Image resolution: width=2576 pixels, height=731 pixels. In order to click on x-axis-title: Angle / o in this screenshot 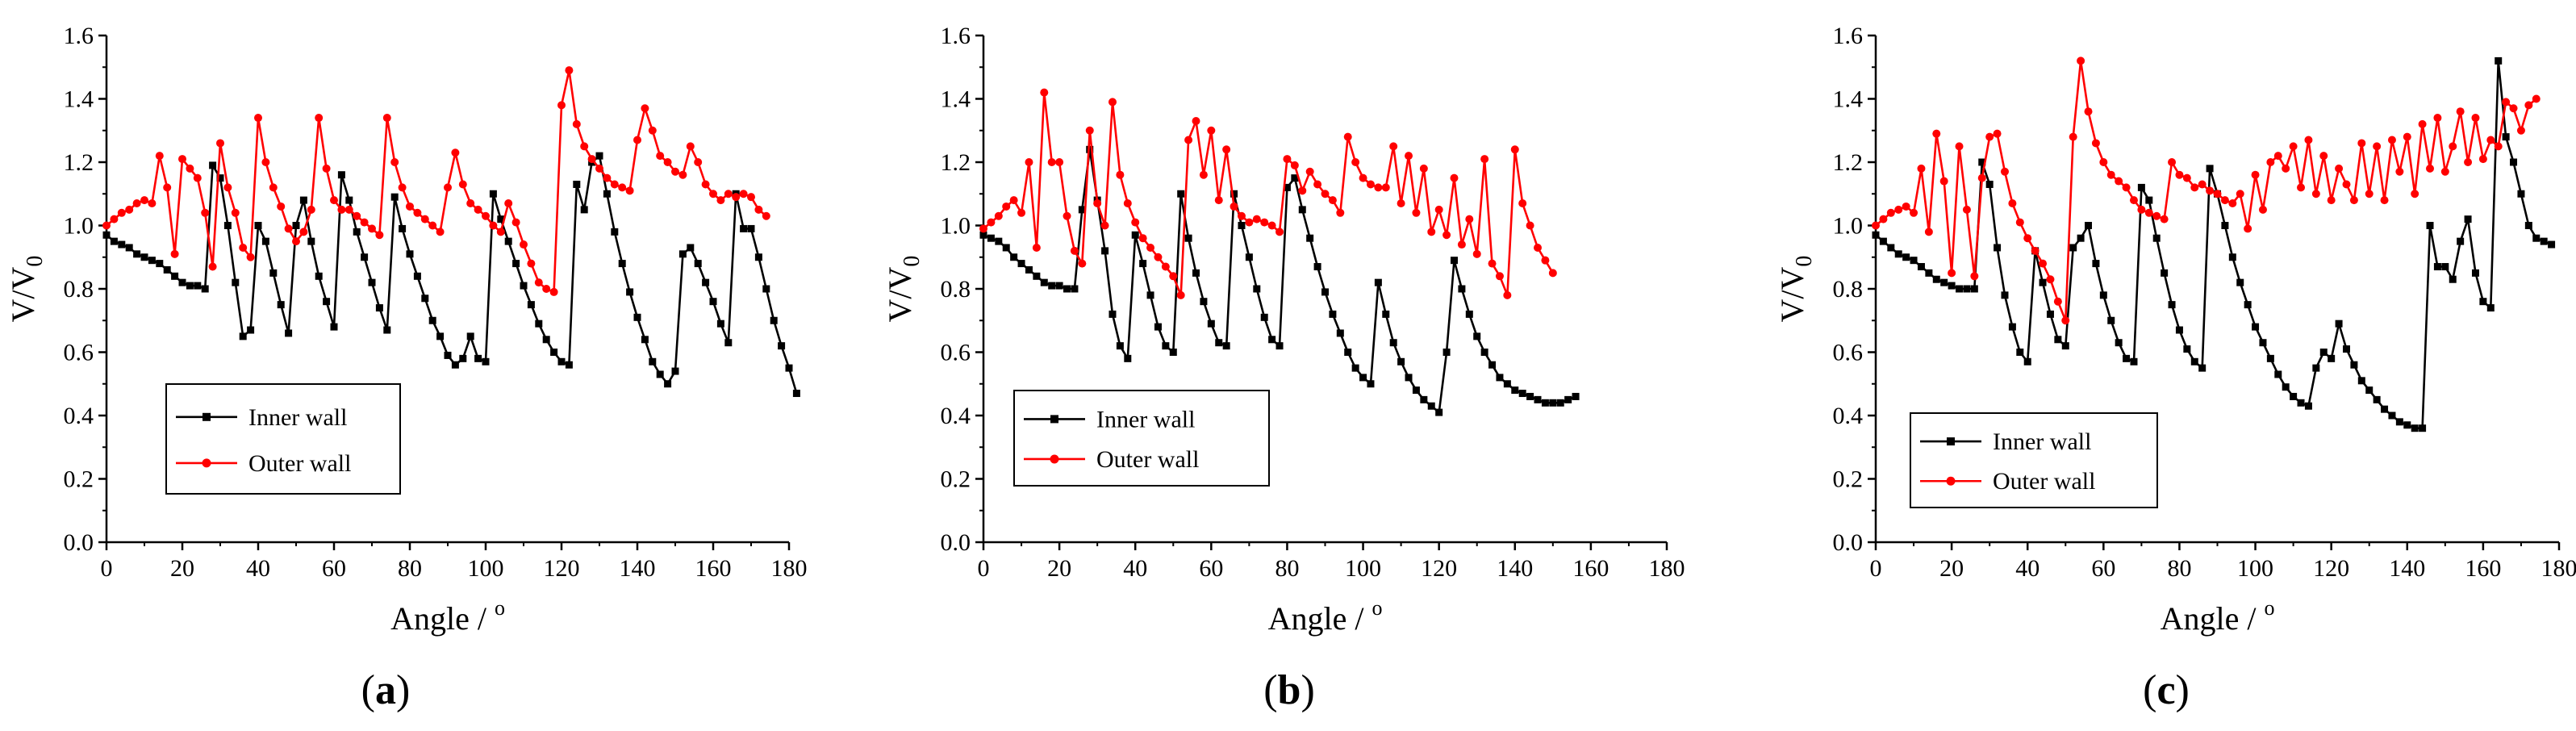, I will do `click(447, 616)`.